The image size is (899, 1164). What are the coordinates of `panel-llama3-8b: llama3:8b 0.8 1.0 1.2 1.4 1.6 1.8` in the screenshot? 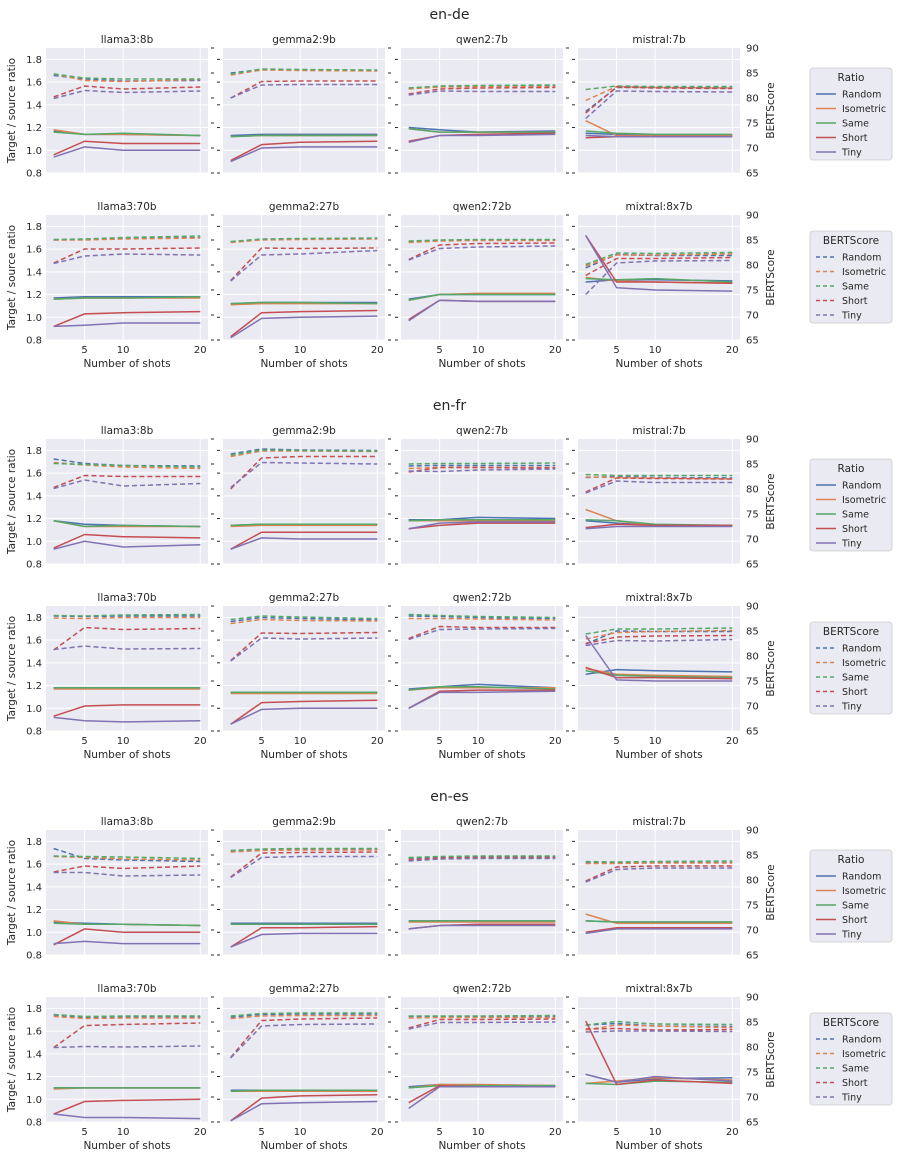 It's located at (120, 889).